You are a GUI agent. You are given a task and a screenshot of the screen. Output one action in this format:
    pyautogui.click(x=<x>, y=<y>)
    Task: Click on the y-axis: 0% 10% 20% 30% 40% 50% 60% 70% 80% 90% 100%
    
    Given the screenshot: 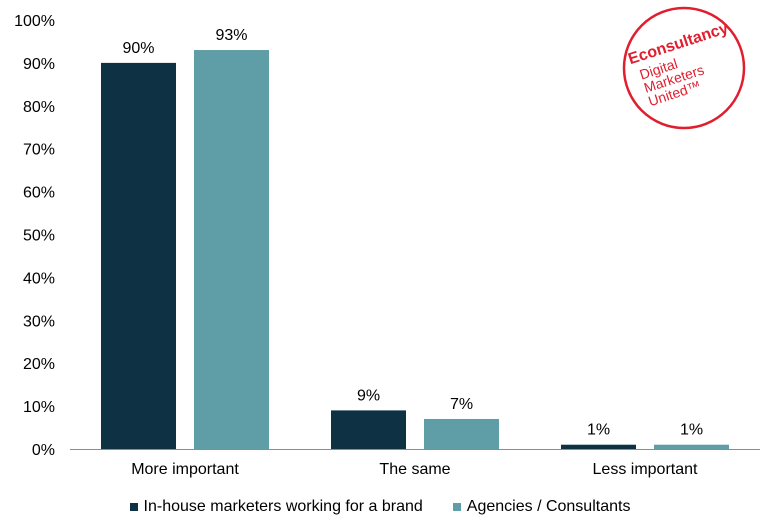 What is the action you would take?
    pyautogui.click(x=34, y=236)
    